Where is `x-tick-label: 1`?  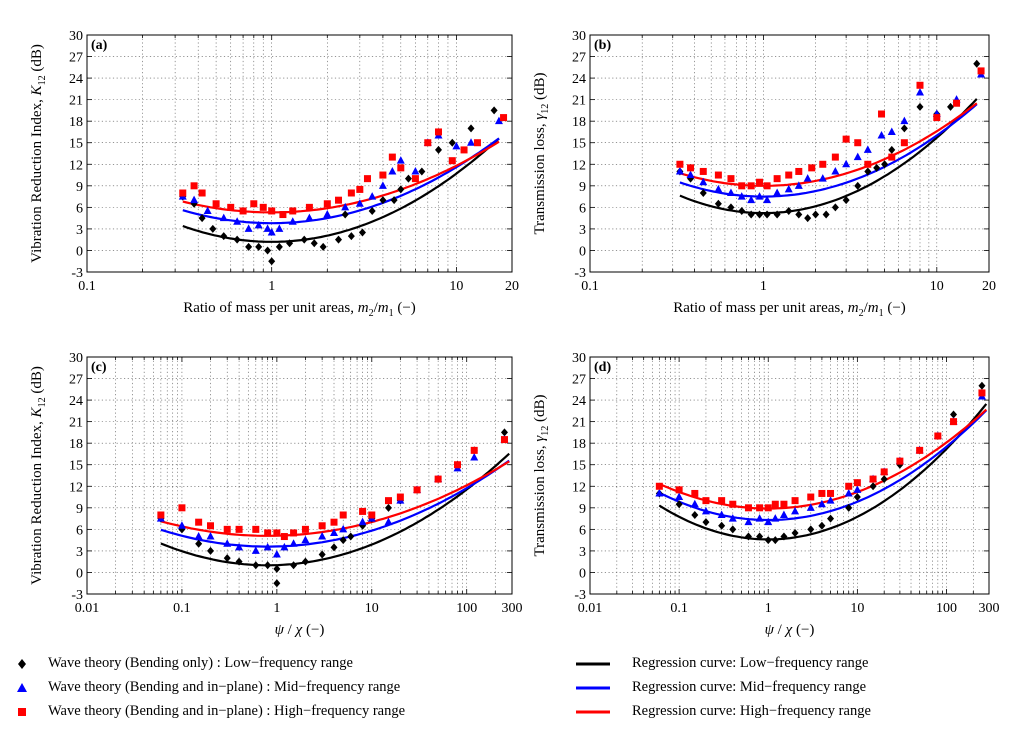
x-tick-label: 1 is located at coordinates (271, 286).